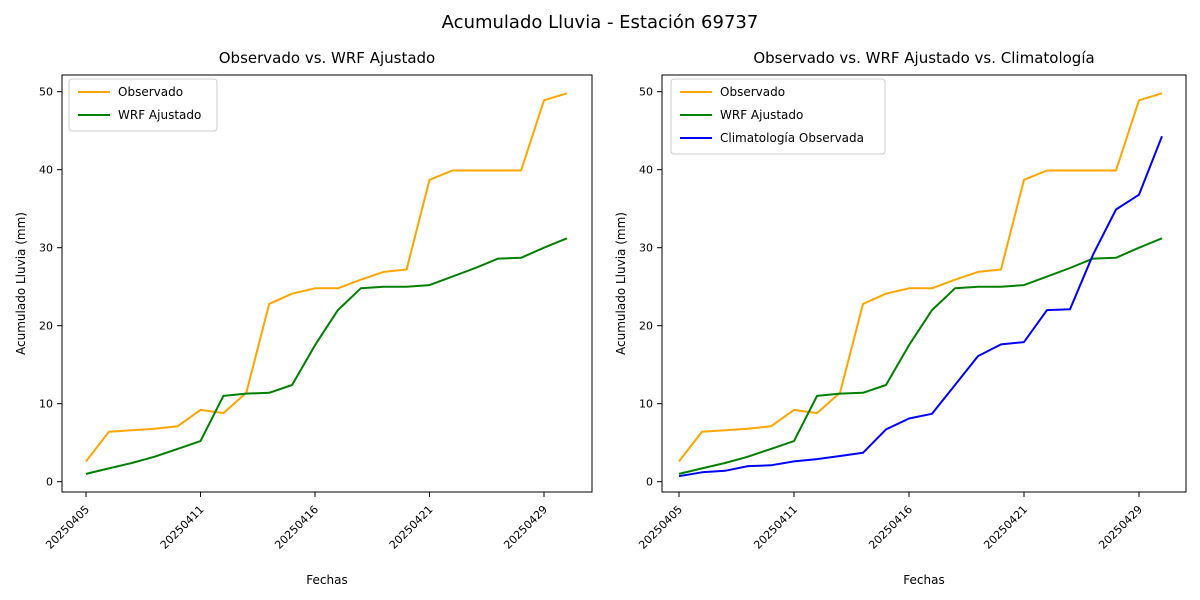 The image size is (1200, 600). What do you see at coordinates (600, 22) in the screenshot?
I see `figure-suptitle: Acumulado Lluvia - Estación 69737` at bounding box center [600, 22].